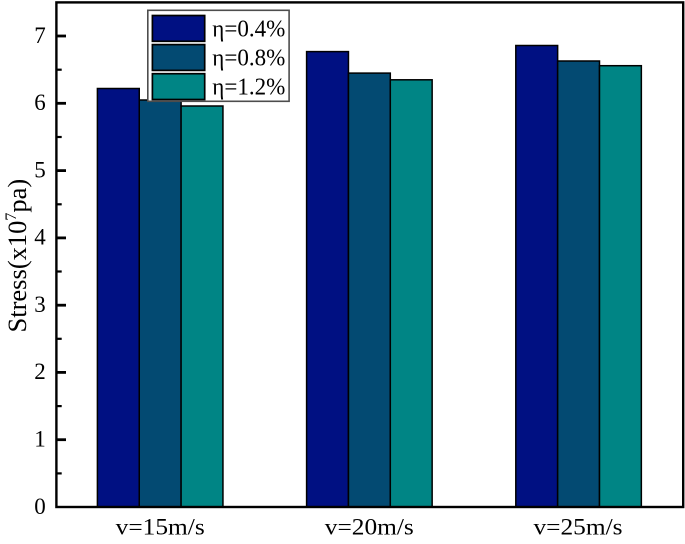 This screenshot has width=685, height=544. I want to click on svg-text: 5, so click(40, 169).